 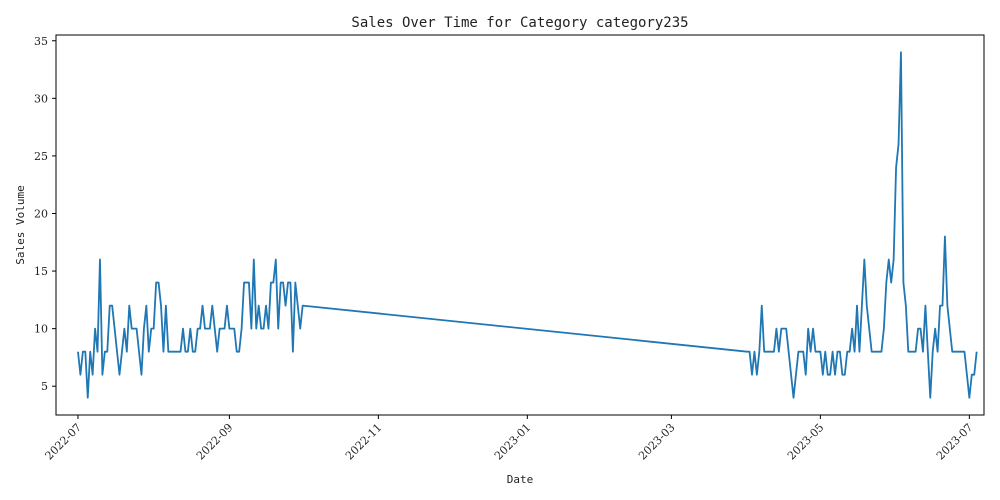 What do you see at coordinates (41, 213) in the screenshot?
I see `y-tick-label: 20` at bounding box center [41, 213].